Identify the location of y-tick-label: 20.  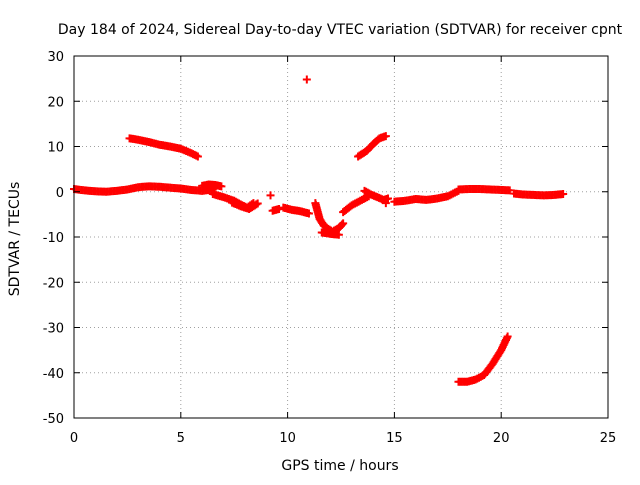
(55, 102).